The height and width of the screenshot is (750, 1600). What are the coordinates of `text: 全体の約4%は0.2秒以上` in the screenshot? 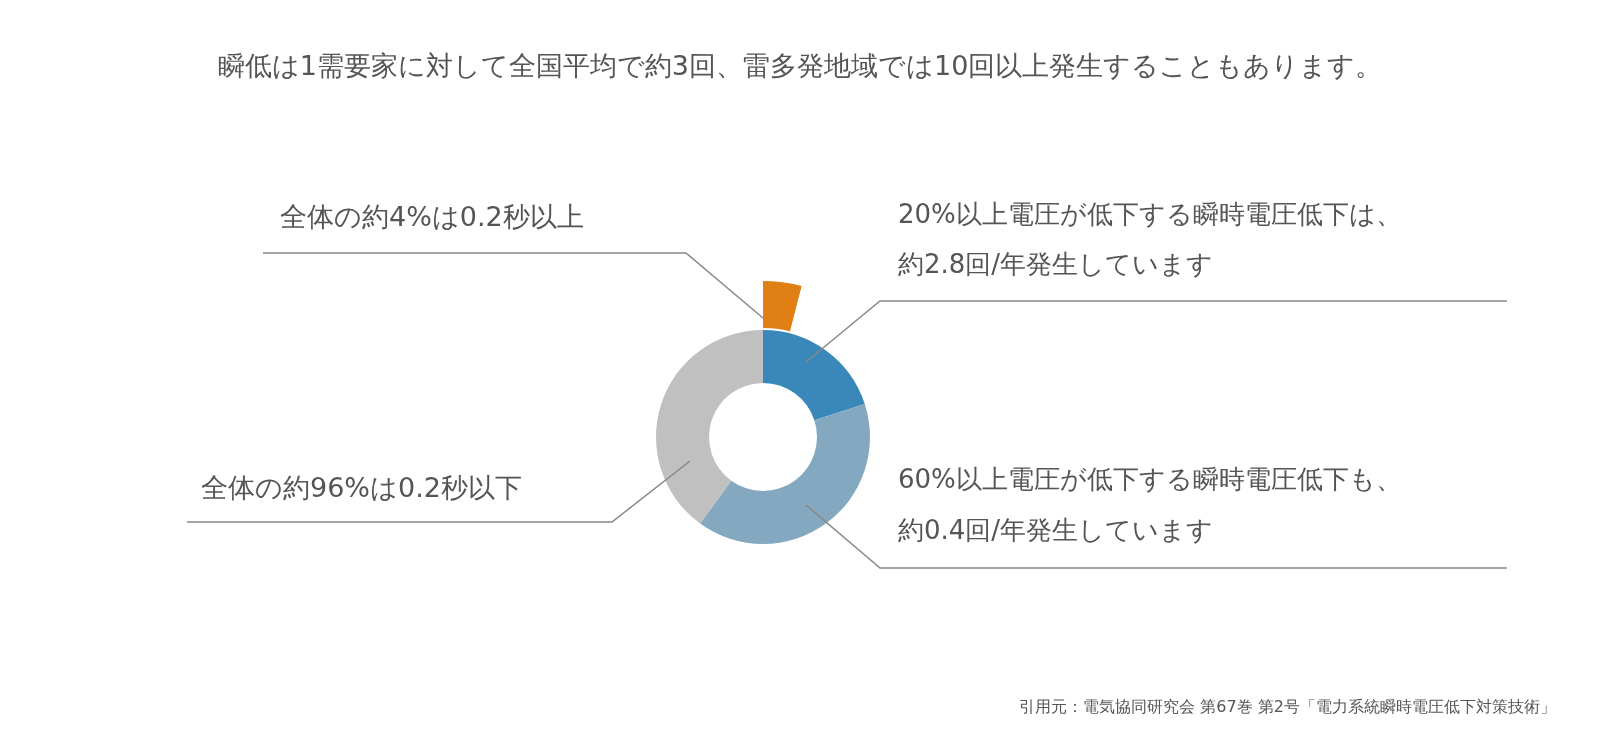 It's located at (432, 217).